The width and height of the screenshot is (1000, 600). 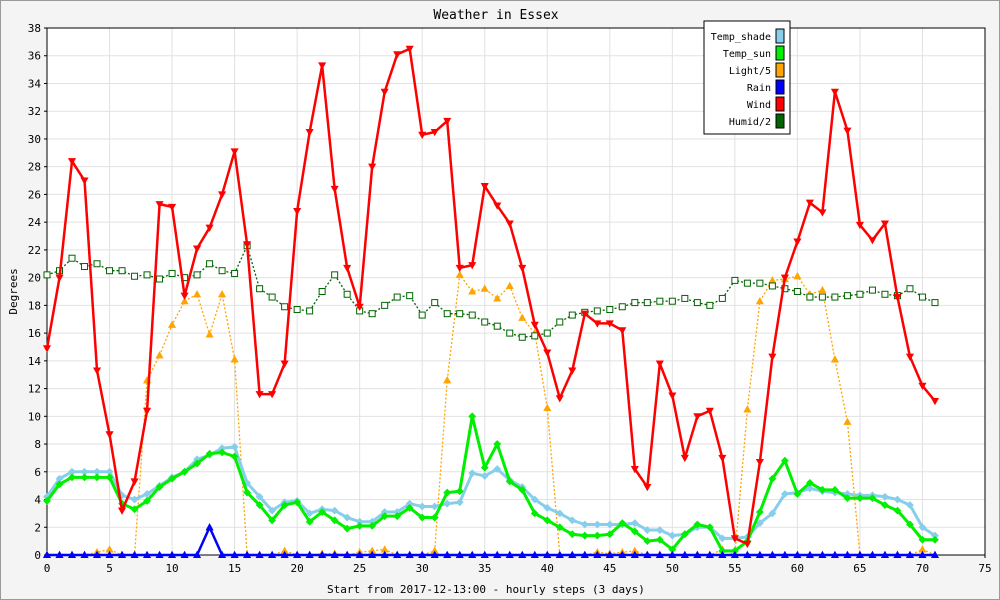 I want to click on x-tick-label: 25, so click(x=359, y=568).